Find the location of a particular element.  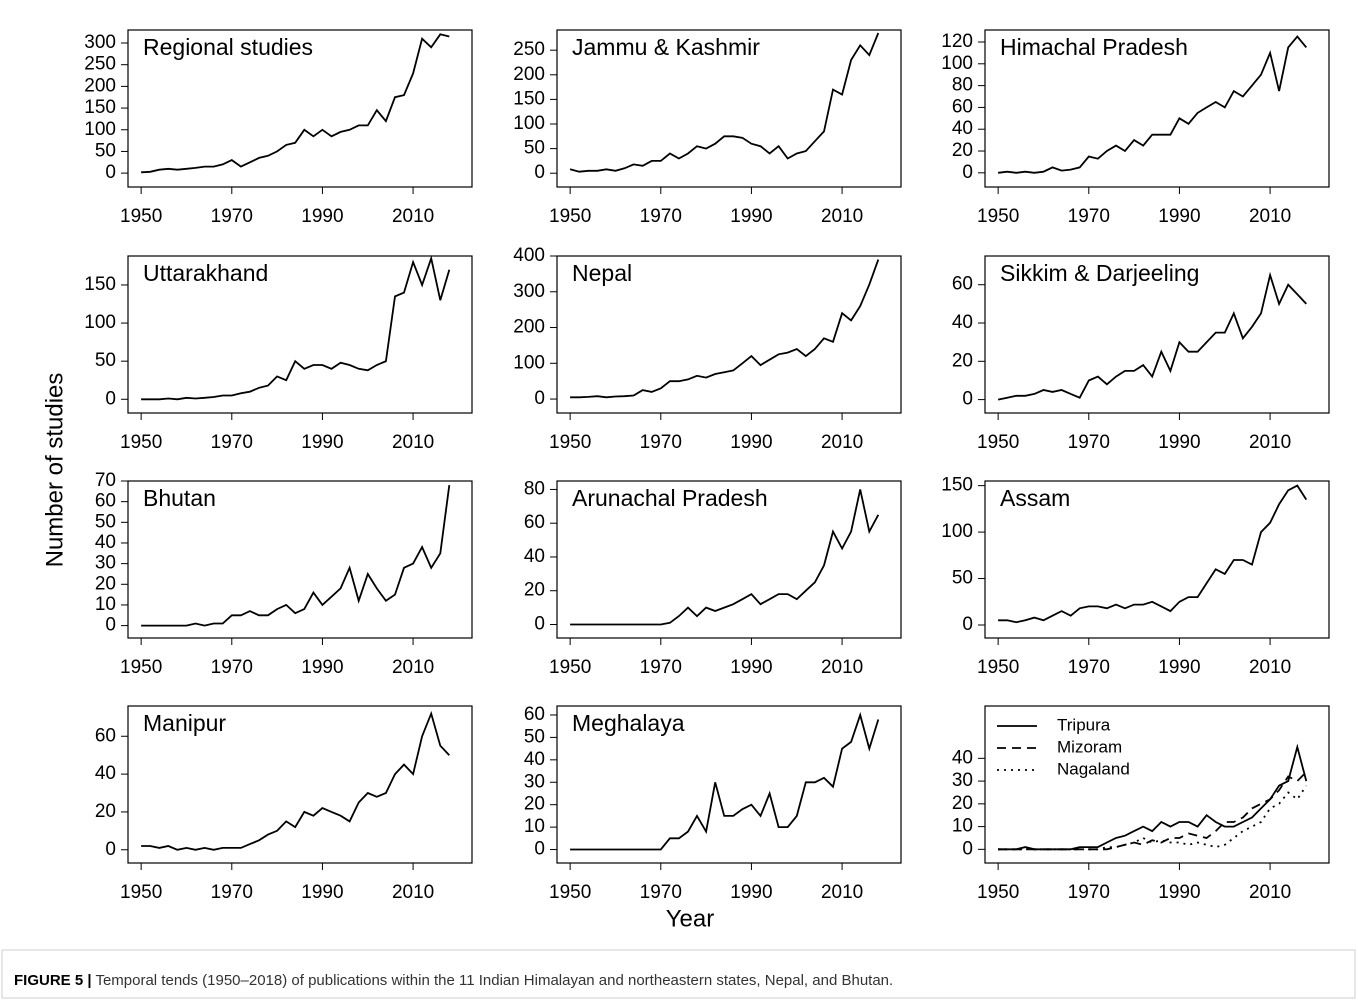

caption-box is located at coordinates (678, 974).